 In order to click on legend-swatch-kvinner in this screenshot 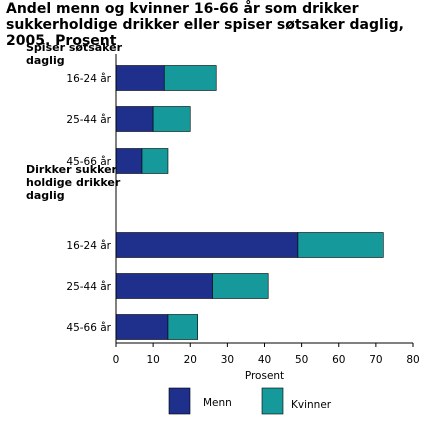, I will do `click(272, 401)`.